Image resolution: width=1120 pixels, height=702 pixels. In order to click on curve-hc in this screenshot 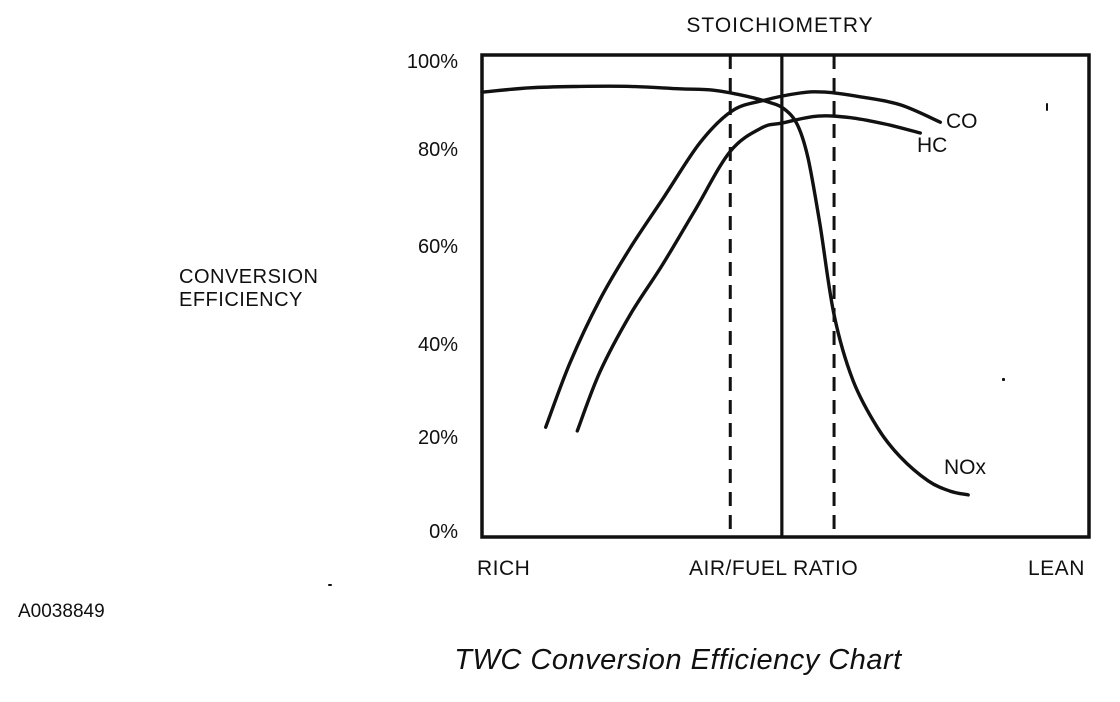, I will do `click(748, 273)`.